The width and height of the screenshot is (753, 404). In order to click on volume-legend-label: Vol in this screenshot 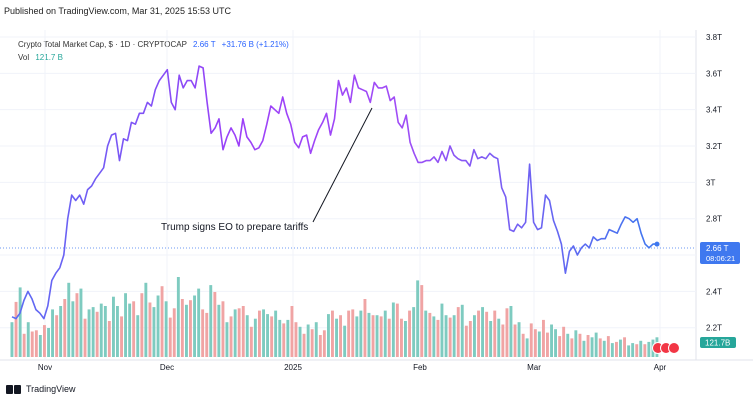, I will do `click(24, 57)`.